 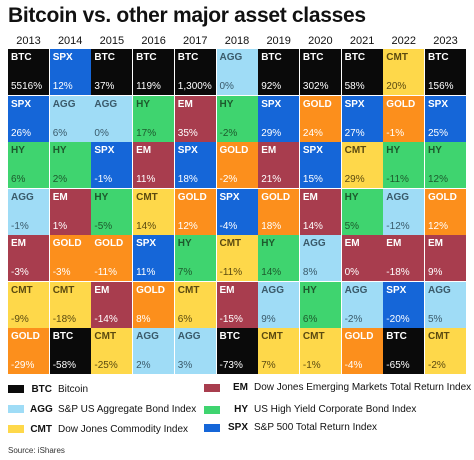 I want to click on cell-2013-cmt: CMT -9%, so click(x=28, y=304).